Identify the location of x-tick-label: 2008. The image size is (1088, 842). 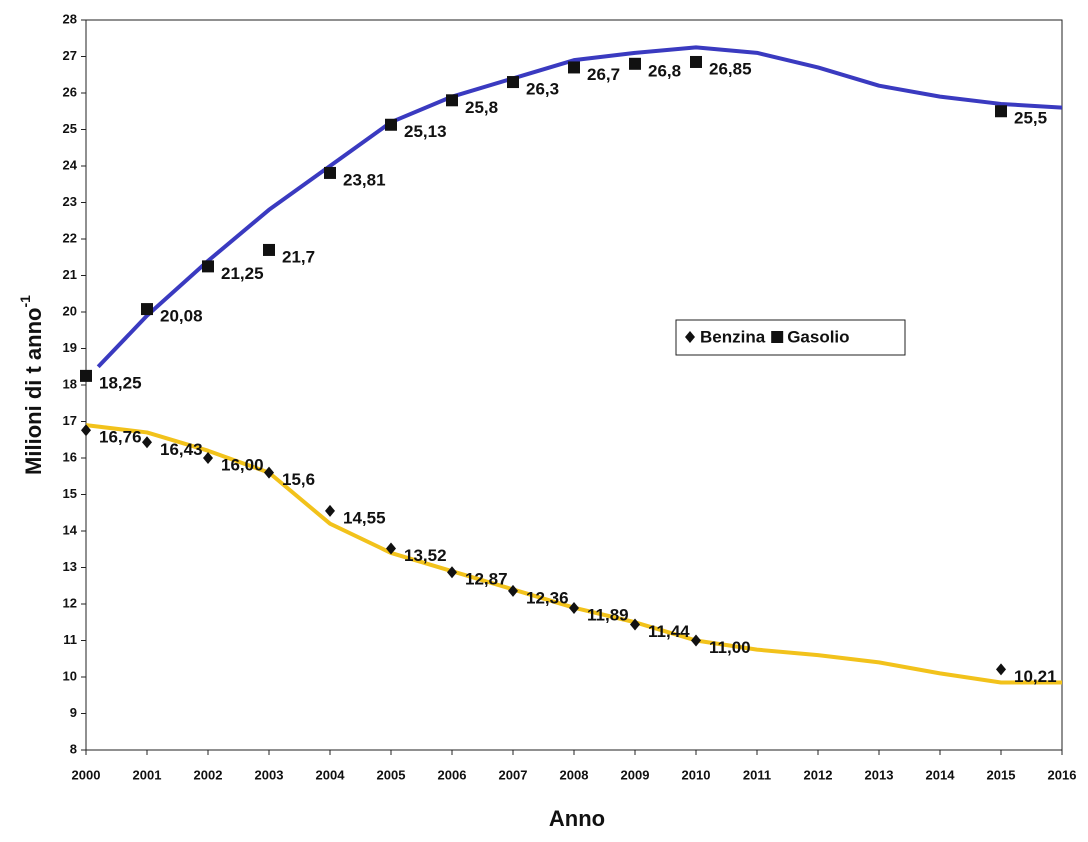
(574, 774).